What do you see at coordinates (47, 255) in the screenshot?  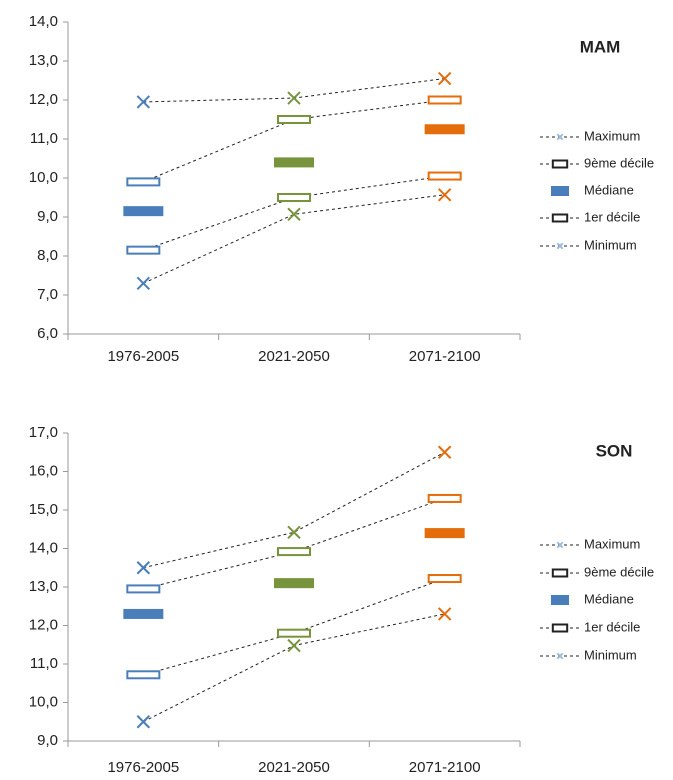 I see `y-tick-label: 8,0` at bounding box center [47, 255].